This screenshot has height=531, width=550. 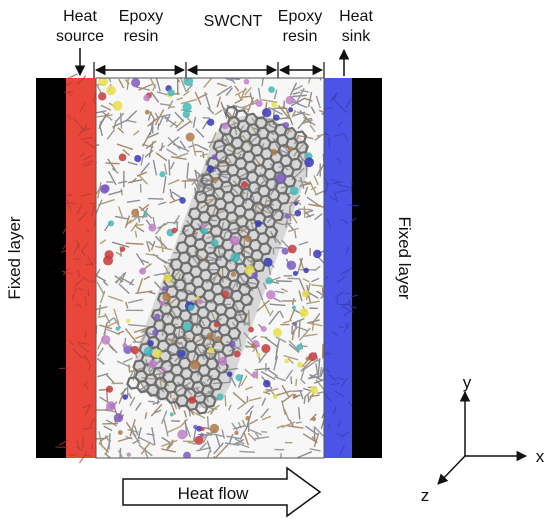 I want to click on epoxy-right-label-line1: Epoxy, so click(x=300, y=16).